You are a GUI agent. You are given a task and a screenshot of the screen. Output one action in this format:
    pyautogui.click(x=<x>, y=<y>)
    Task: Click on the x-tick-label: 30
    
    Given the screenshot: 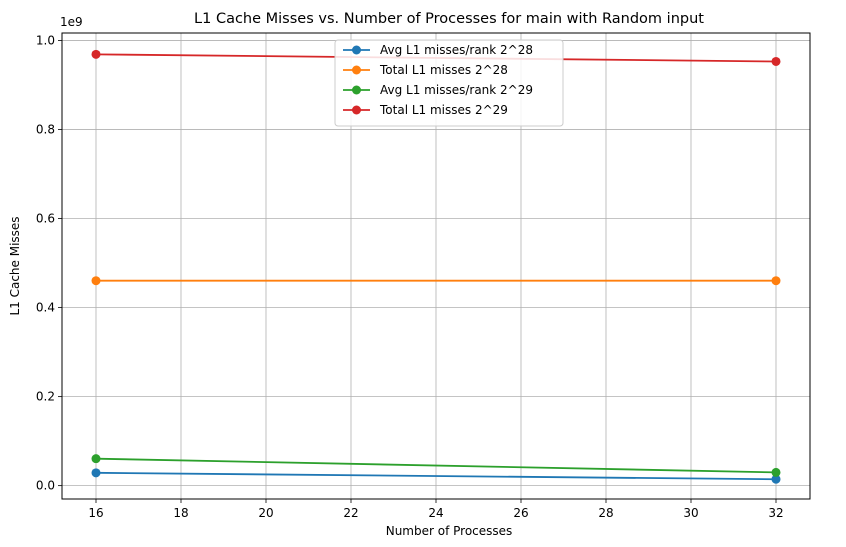 What is the action you would take?
    pyautogui.click(x=690, y=513)
    